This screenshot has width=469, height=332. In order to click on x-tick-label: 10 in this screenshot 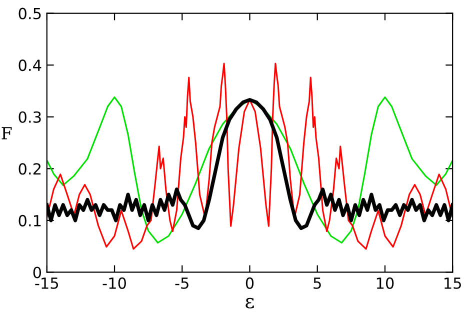, I will do `click(385, 283)`.